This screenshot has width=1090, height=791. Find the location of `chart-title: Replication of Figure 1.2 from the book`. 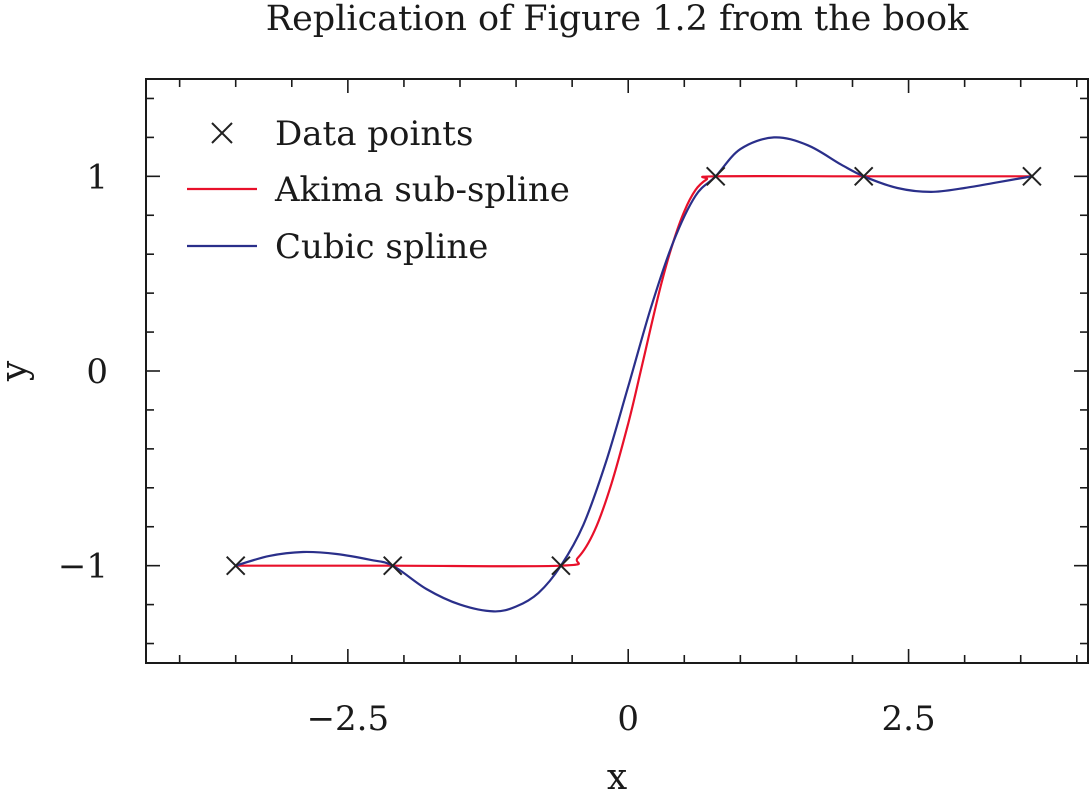

chart-title: Replication of Figure 1.2 from the book is located at coordinates (617, 19).